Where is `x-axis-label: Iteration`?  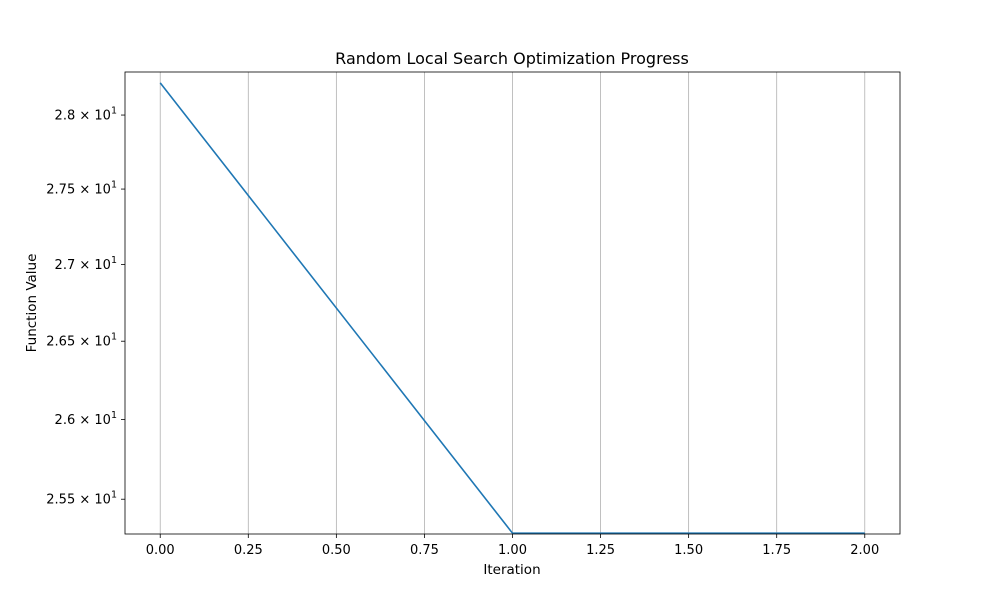 x-axis-label: Iteration is located at coordinates (511, 570).